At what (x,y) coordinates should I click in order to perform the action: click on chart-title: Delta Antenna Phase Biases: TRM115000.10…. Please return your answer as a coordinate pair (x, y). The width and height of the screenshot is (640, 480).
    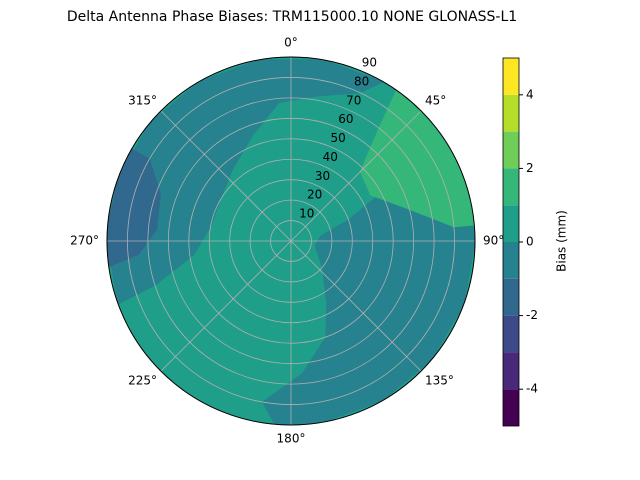
    Looking at the image, I should click on (292, 17).